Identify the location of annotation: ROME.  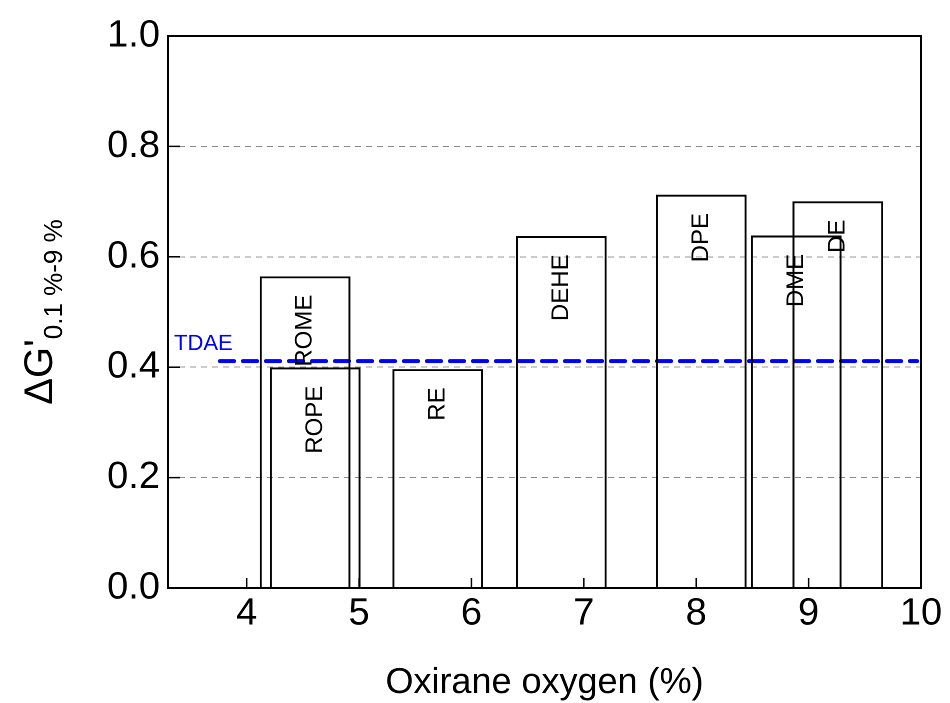
(304, 330).